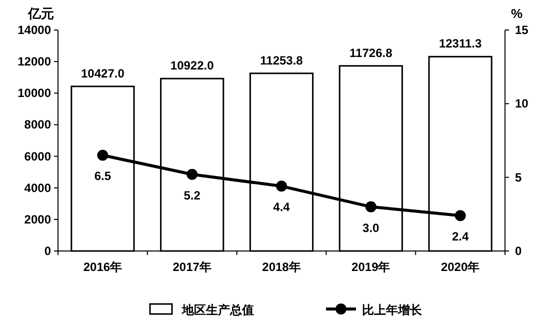  I want to click on data-label: 6.5, so click(103, 176).